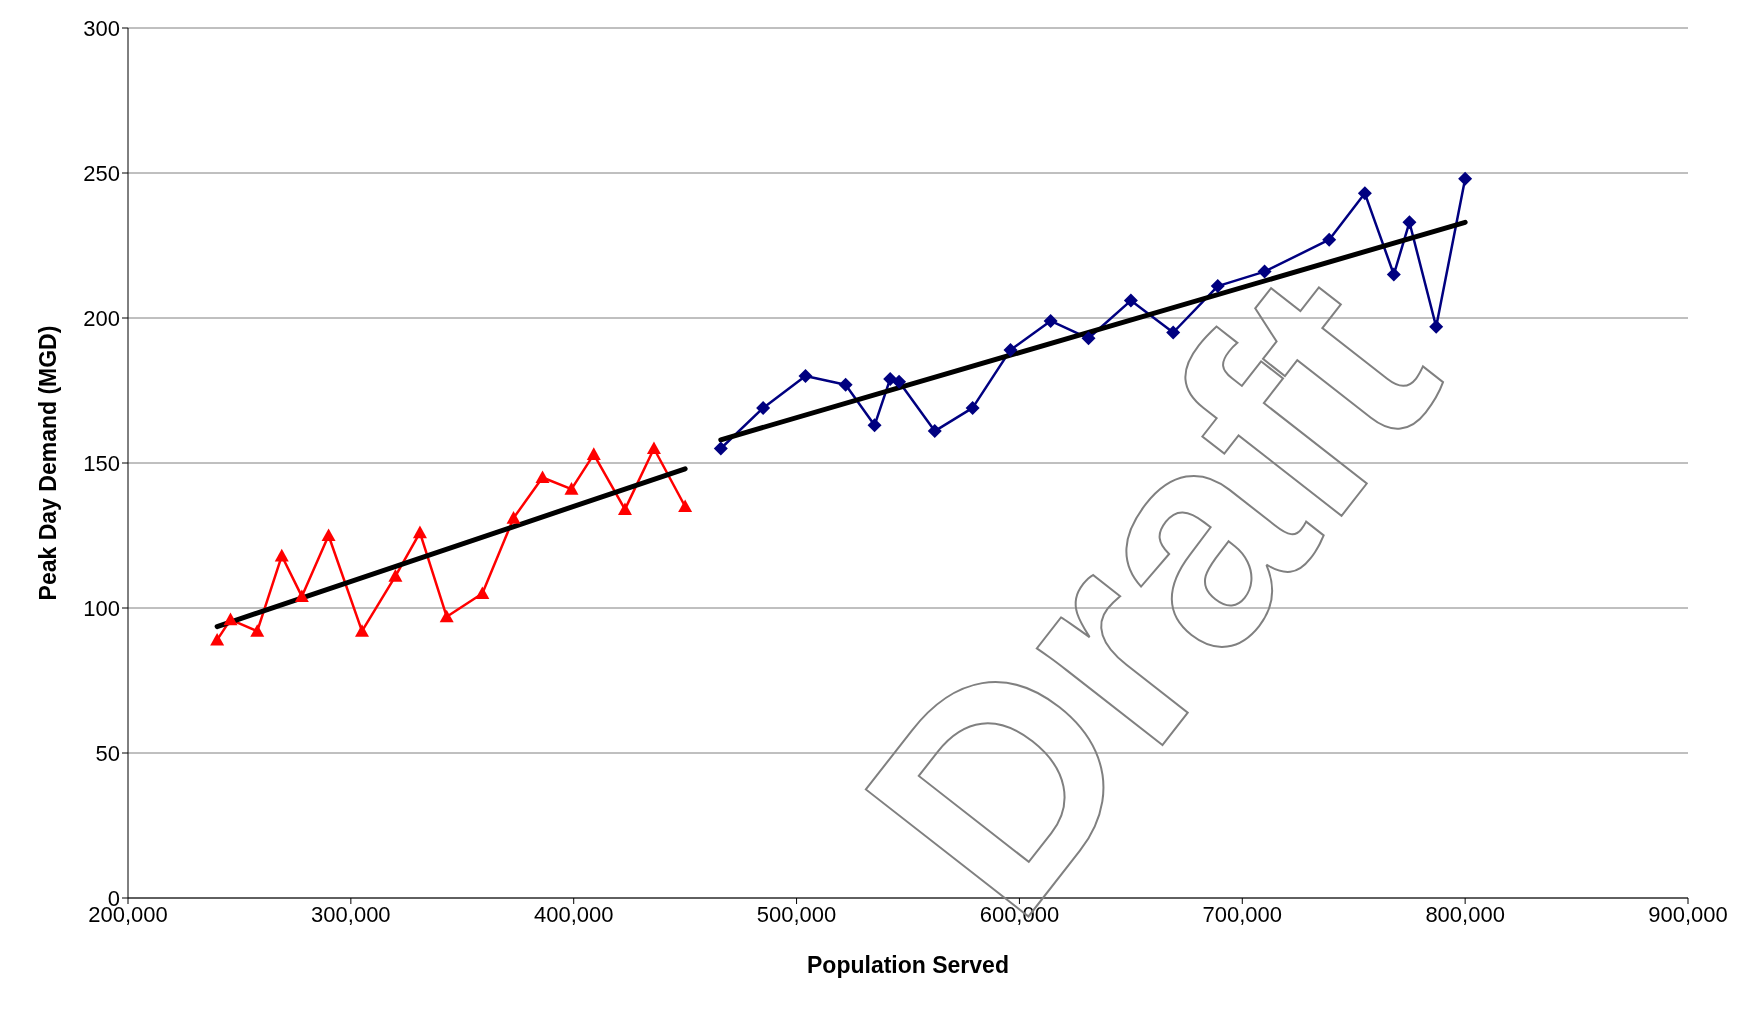 The height and width of the screenshot is (1018, 1760). I want to click on y-tick-label: 150, so click(101, 463).